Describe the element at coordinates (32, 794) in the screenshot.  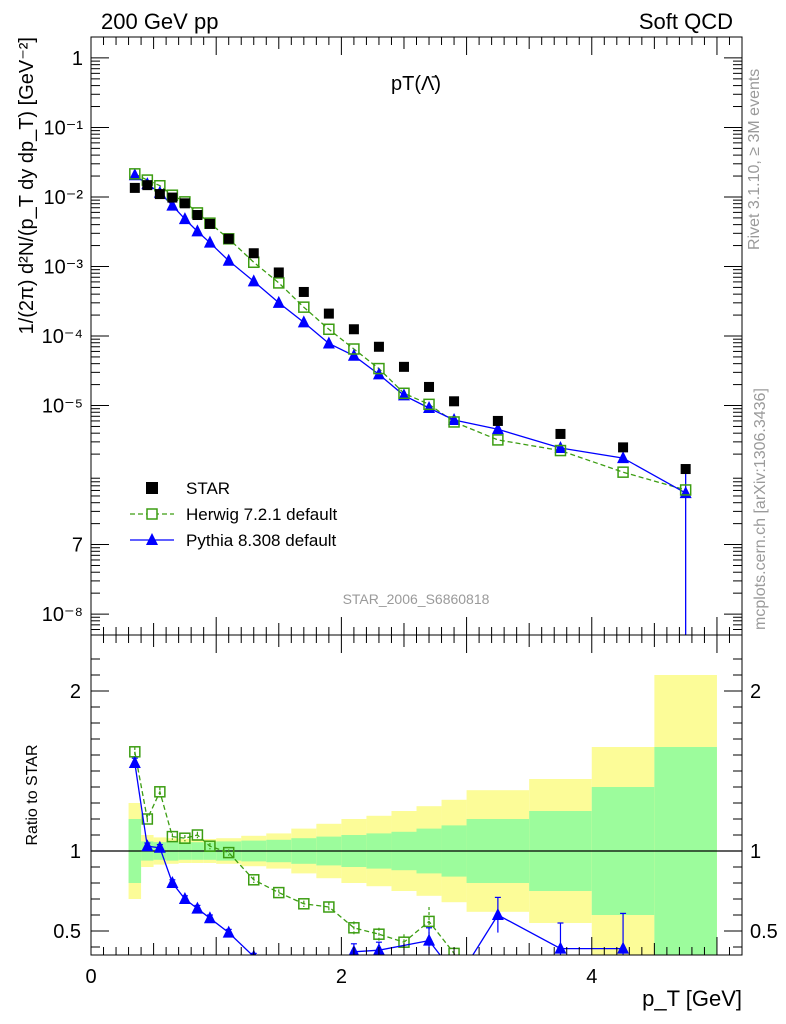
I see `ratio-y-axis-label: Ratio to STAR` at that location.